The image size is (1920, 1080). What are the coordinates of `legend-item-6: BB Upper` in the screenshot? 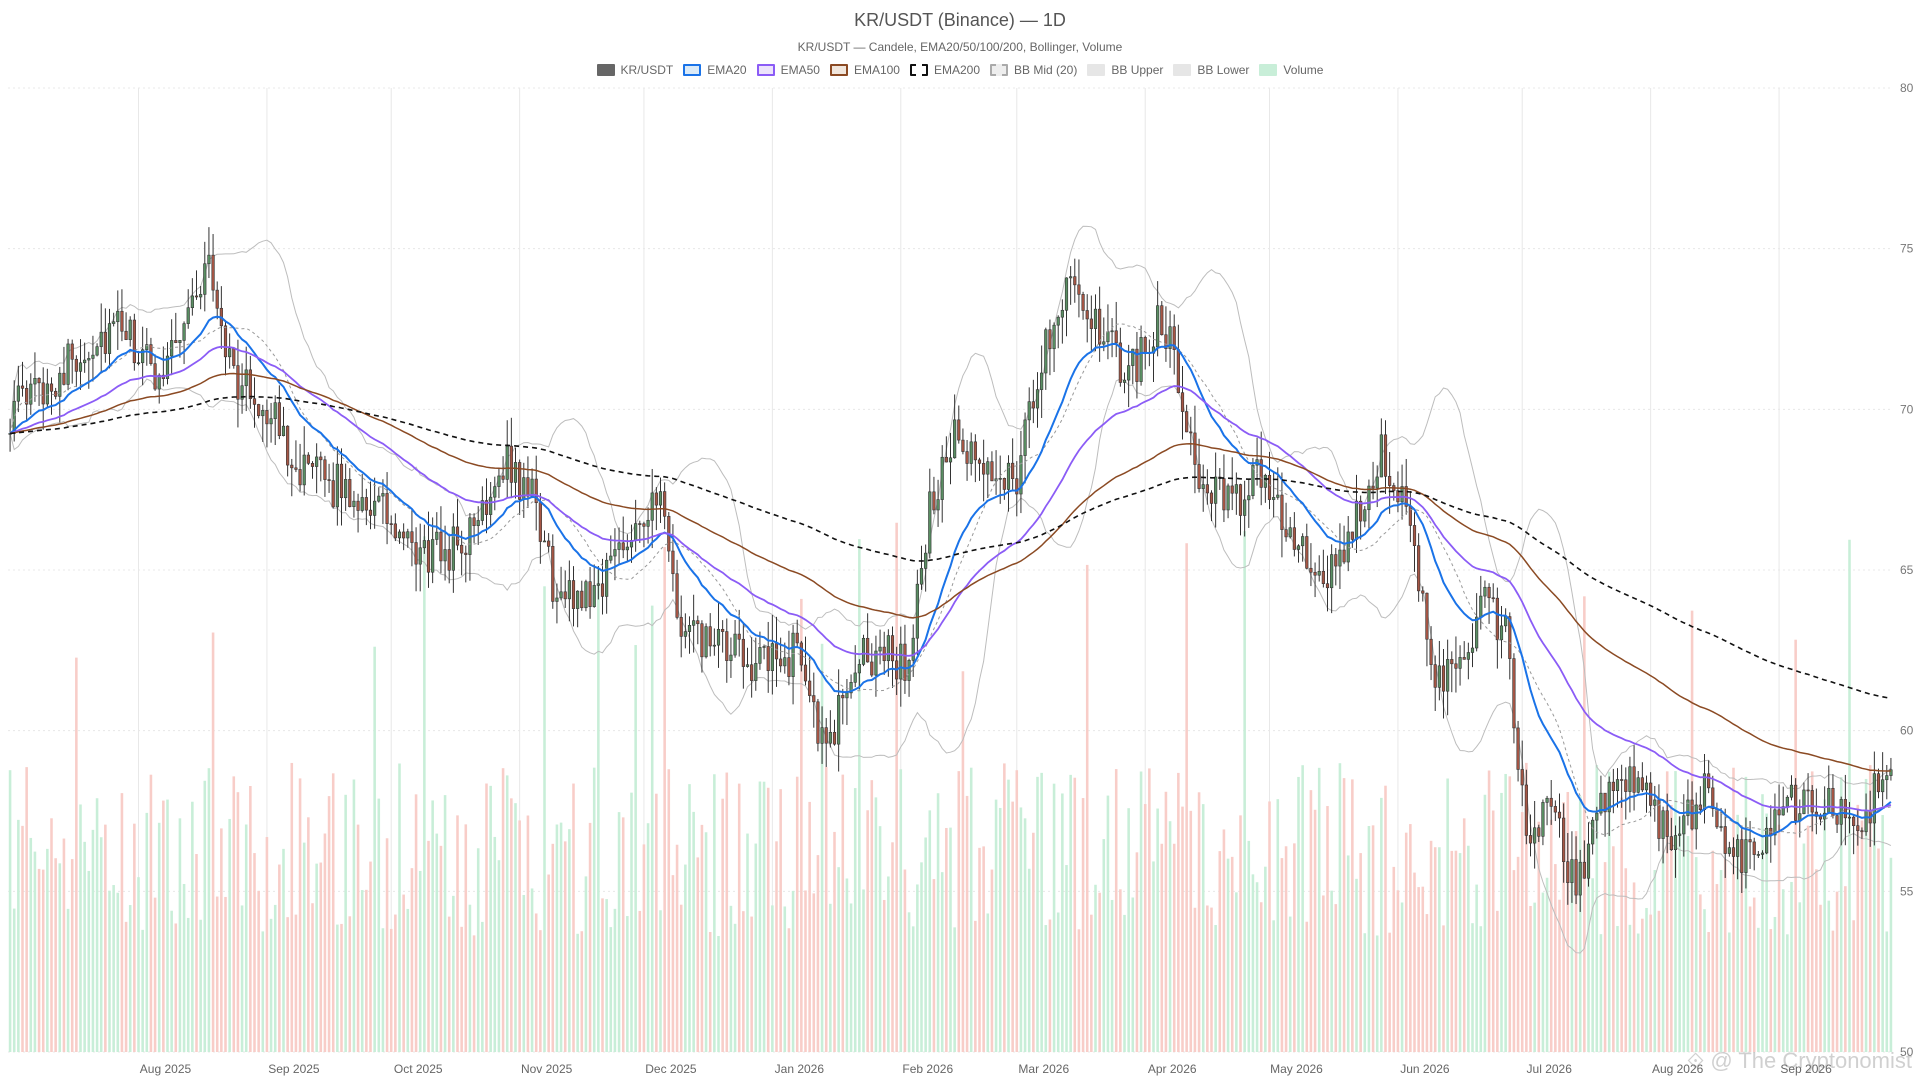 It's located at (1125, 70).